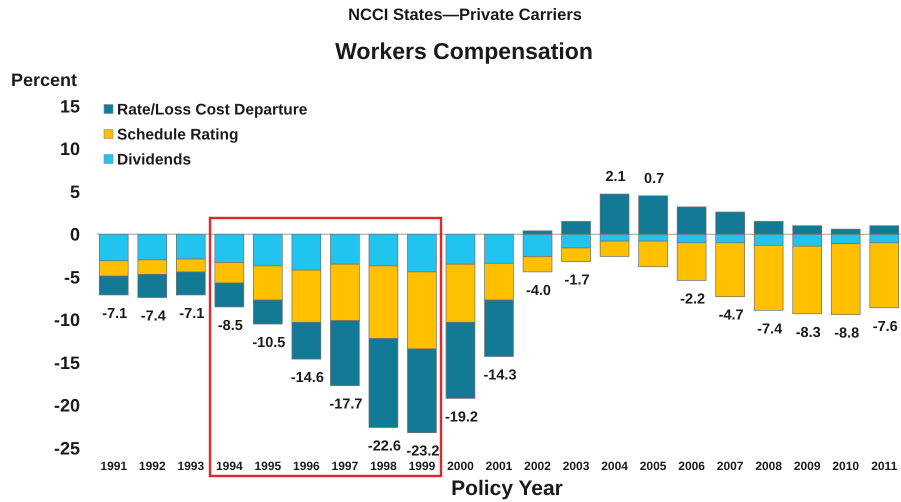  What do you see at coordinates (768, 466) in the screenshot?
I see `x-tick-label: 2008` at bounding box center [768, 466].